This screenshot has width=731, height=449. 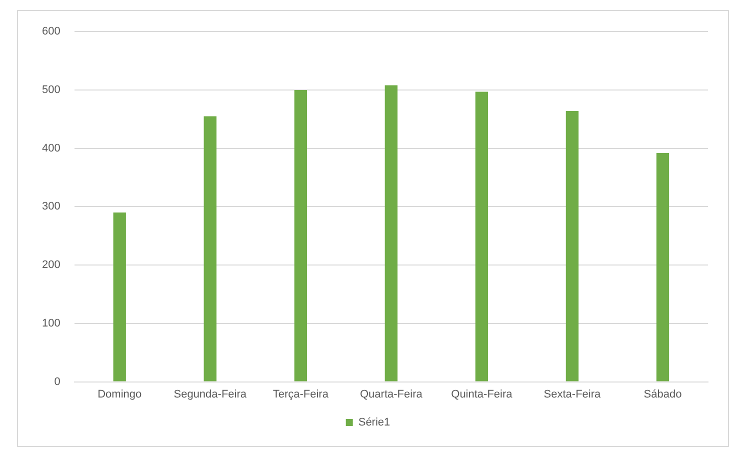 I want to click on x-tick-label: Domingo, so click(x=120, y=394).